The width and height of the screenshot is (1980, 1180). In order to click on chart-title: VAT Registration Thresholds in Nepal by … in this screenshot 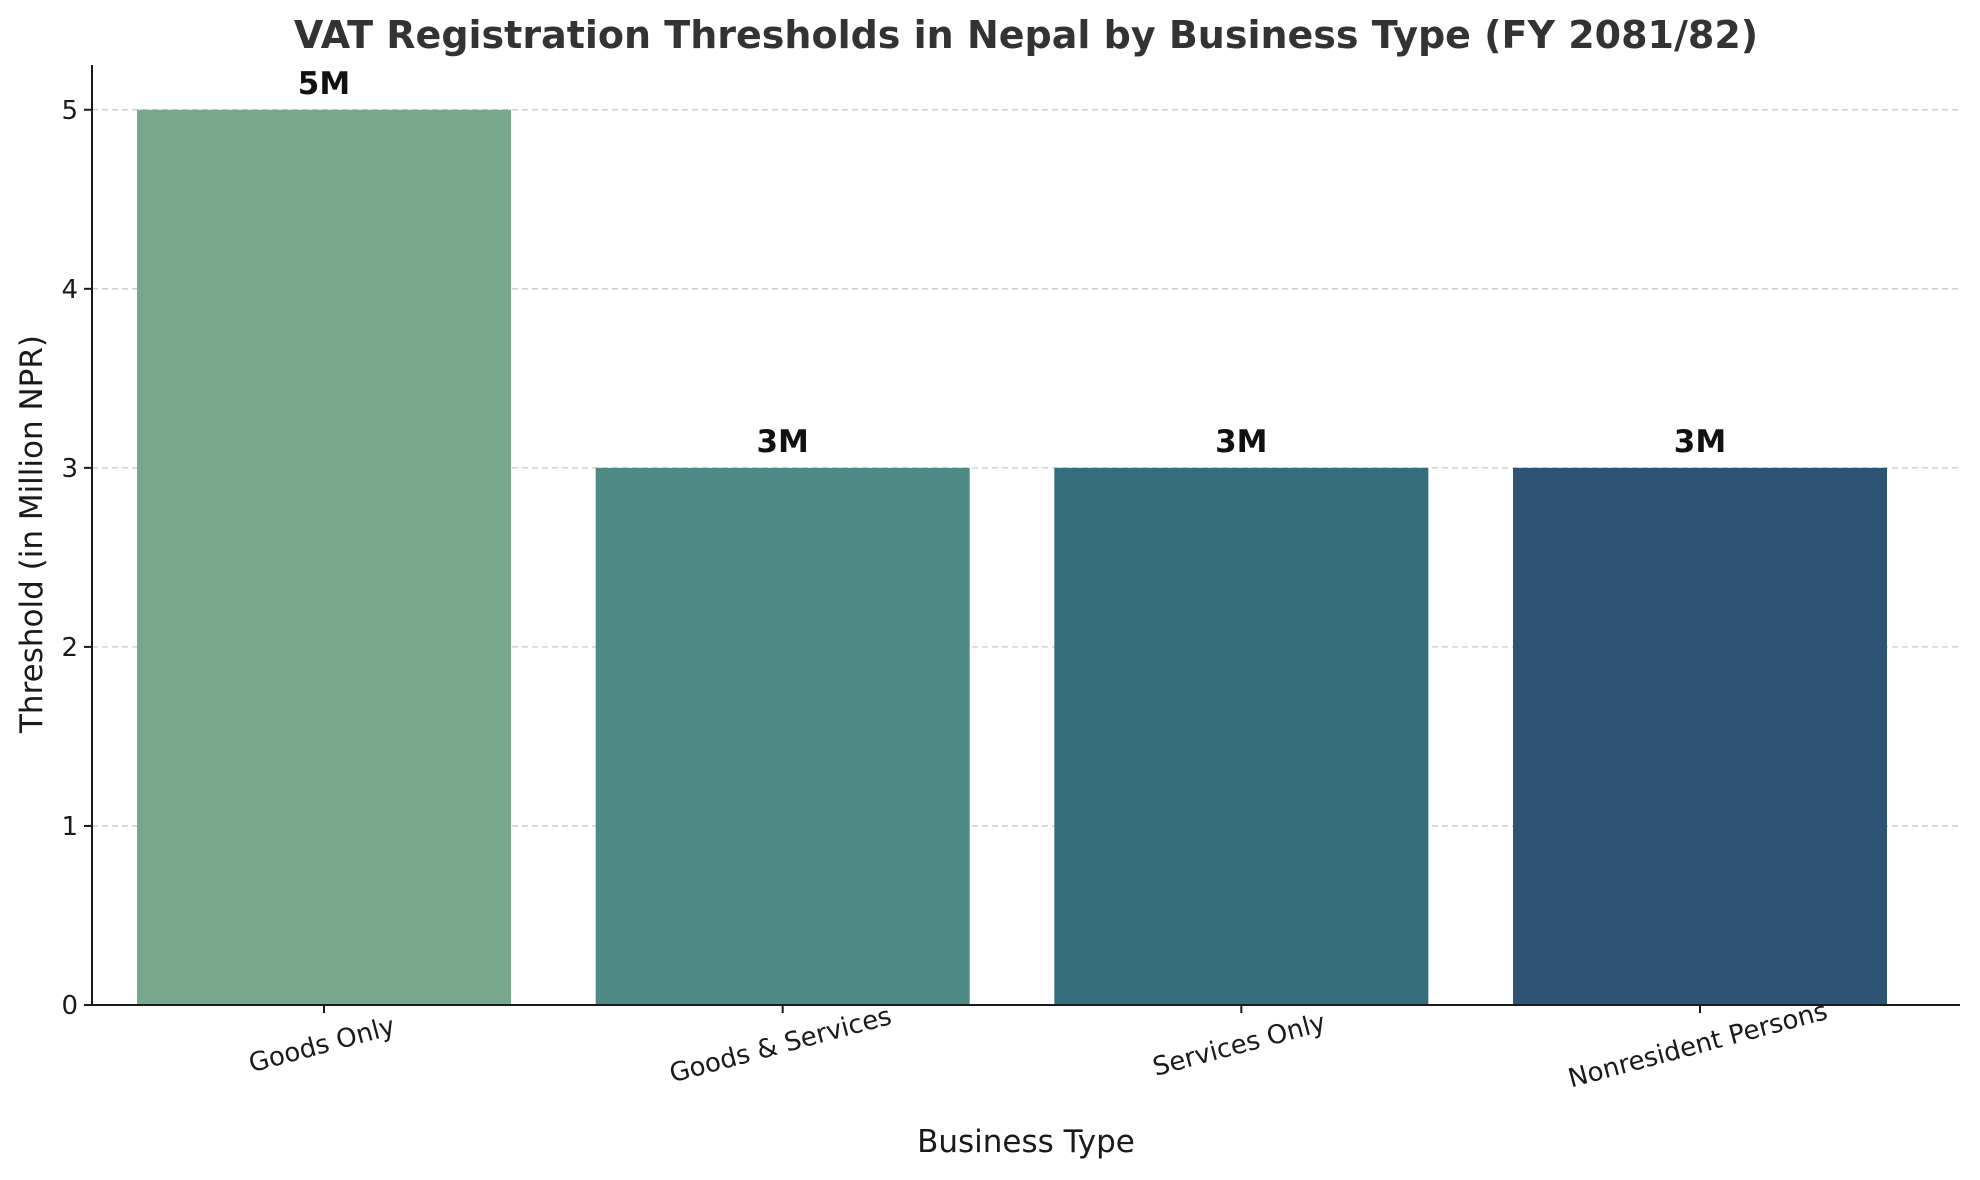, I will do `click(1026, 35)`.